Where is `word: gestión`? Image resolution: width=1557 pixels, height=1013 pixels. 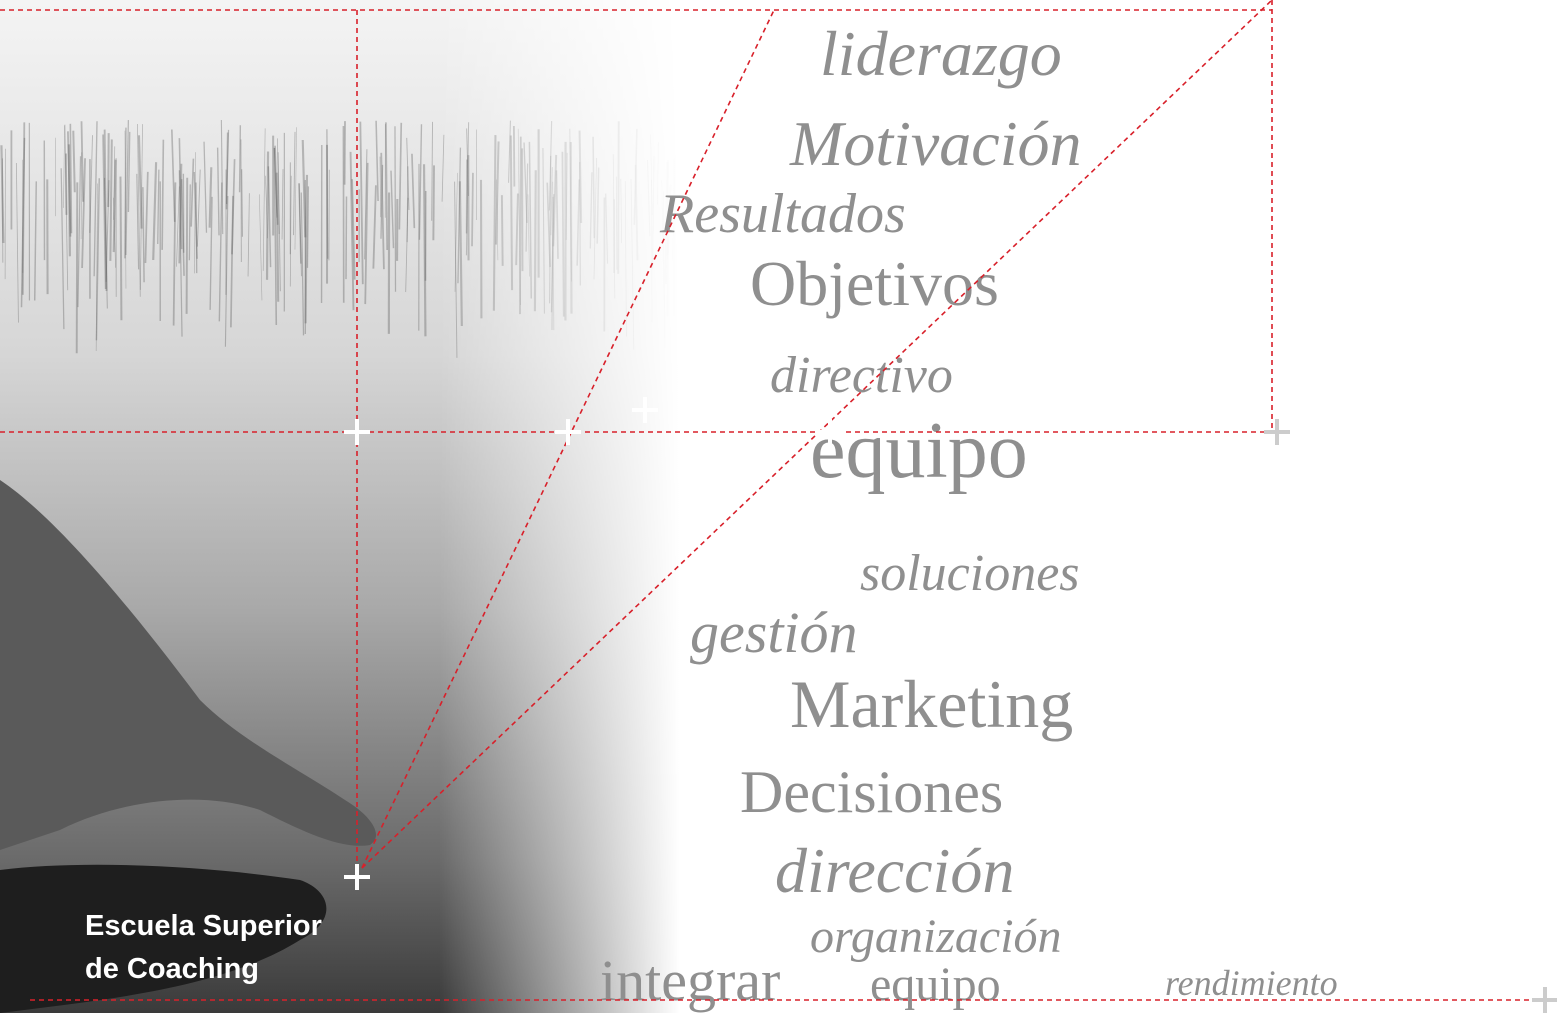 word: gestión is located at coordinates (774, 632).